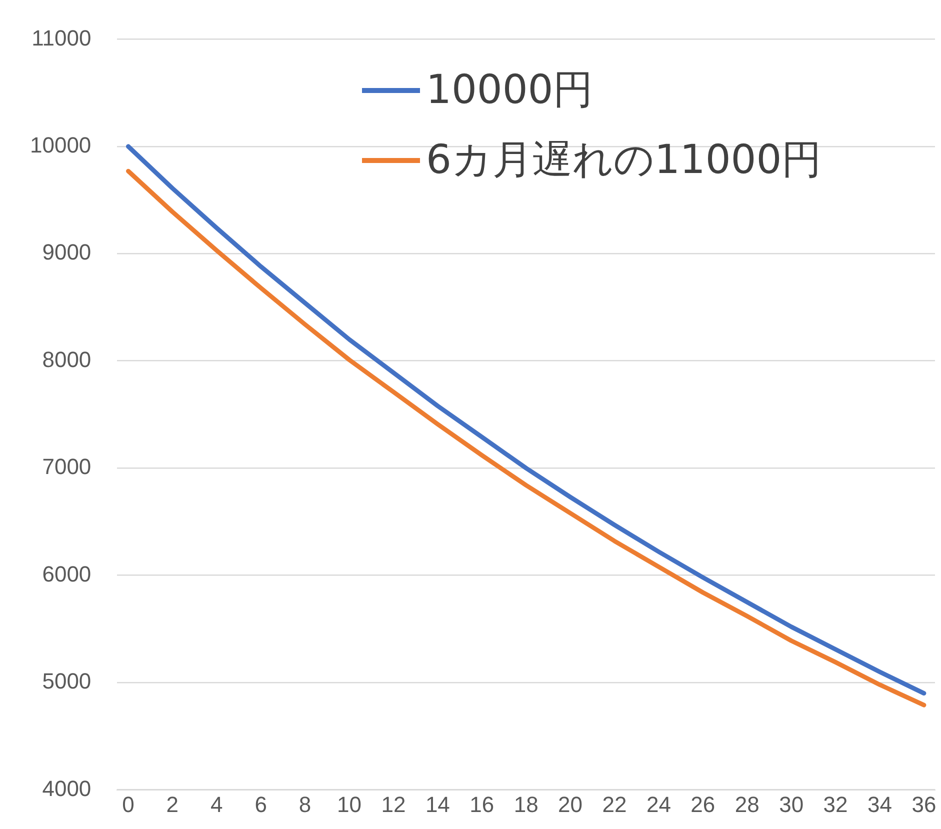  I want to click on x-tick-label: 0, so click(128, 805).